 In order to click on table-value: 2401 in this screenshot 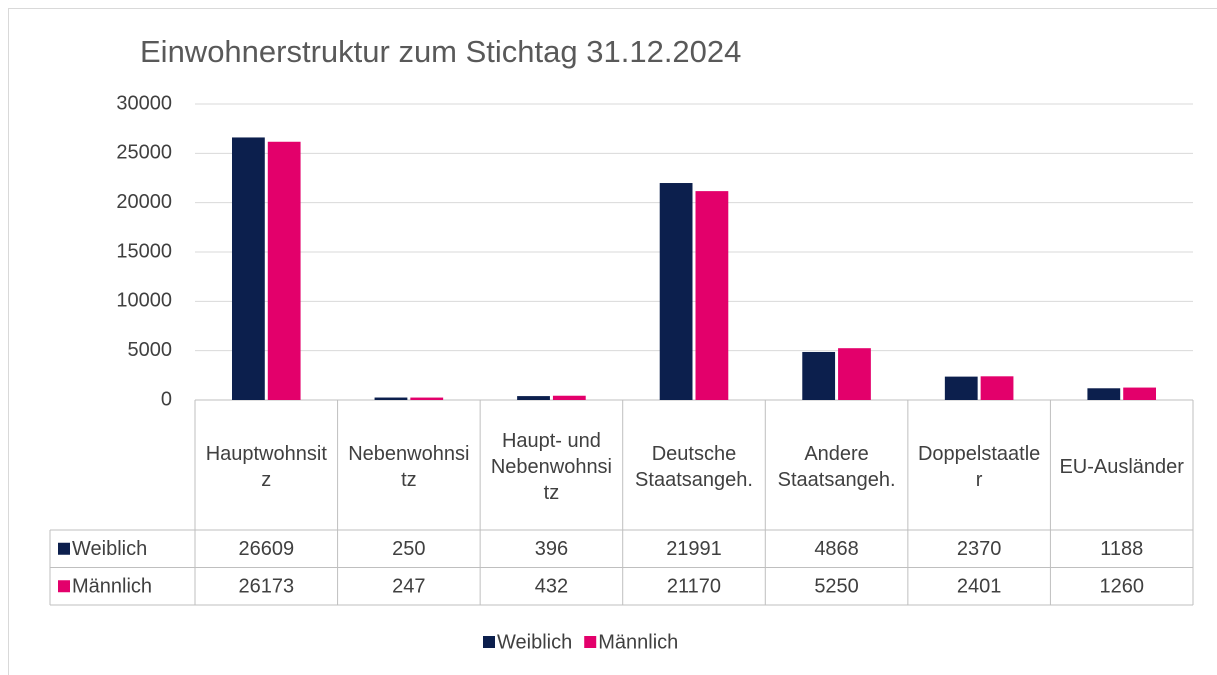, I will do `click(979, 587)`.